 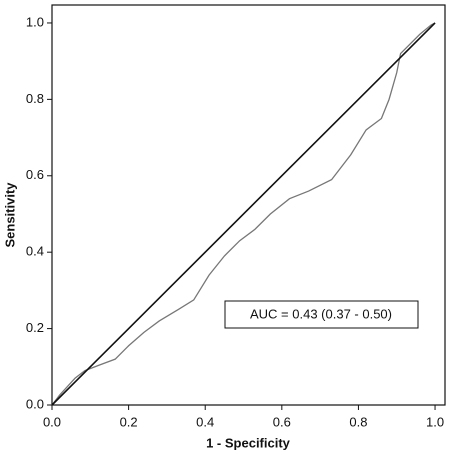 What do you see at coordinates (35, 98) in the screenshot?
I see `y-tick-label: 0.8` at bounding box center [35, 98].